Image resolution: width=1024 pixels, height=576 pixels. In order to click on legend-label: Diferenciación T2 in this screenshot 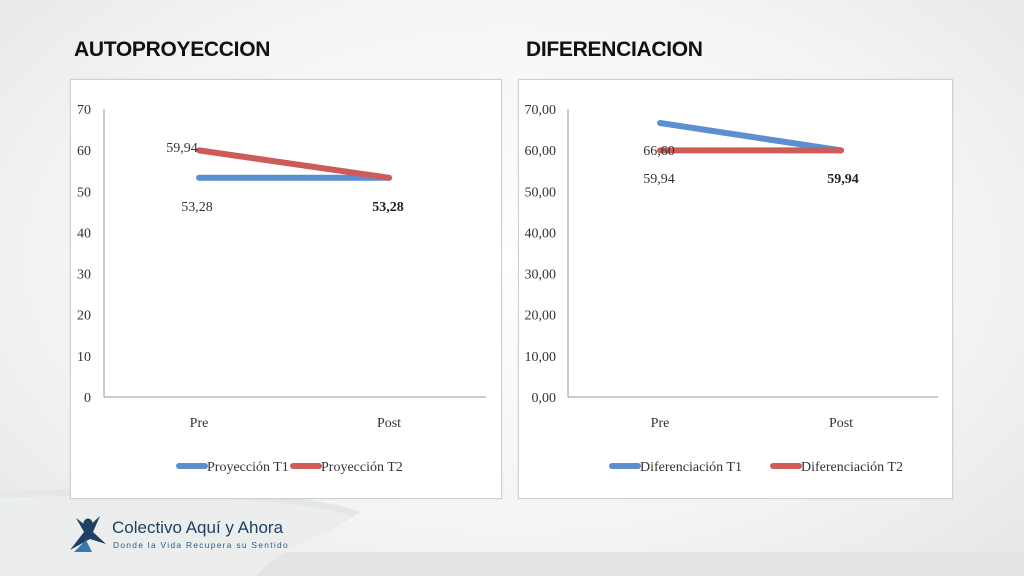, I will do `click(852, 467)`.